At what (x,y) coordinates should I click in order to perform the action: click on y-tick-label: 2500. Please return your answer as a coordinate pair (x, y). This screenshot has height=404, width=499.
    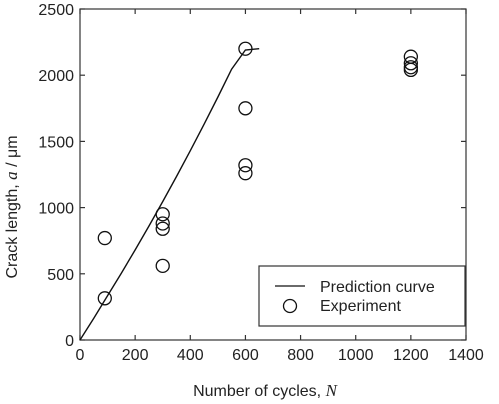
    Looking at the image, I should click on (56, 10).